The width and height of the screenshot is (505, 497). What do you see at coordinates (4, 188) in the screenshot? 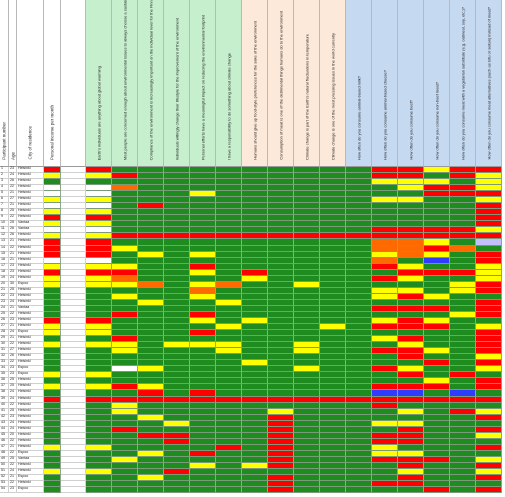
I see `participant-cell: 4` at bounding box center [4, 188].